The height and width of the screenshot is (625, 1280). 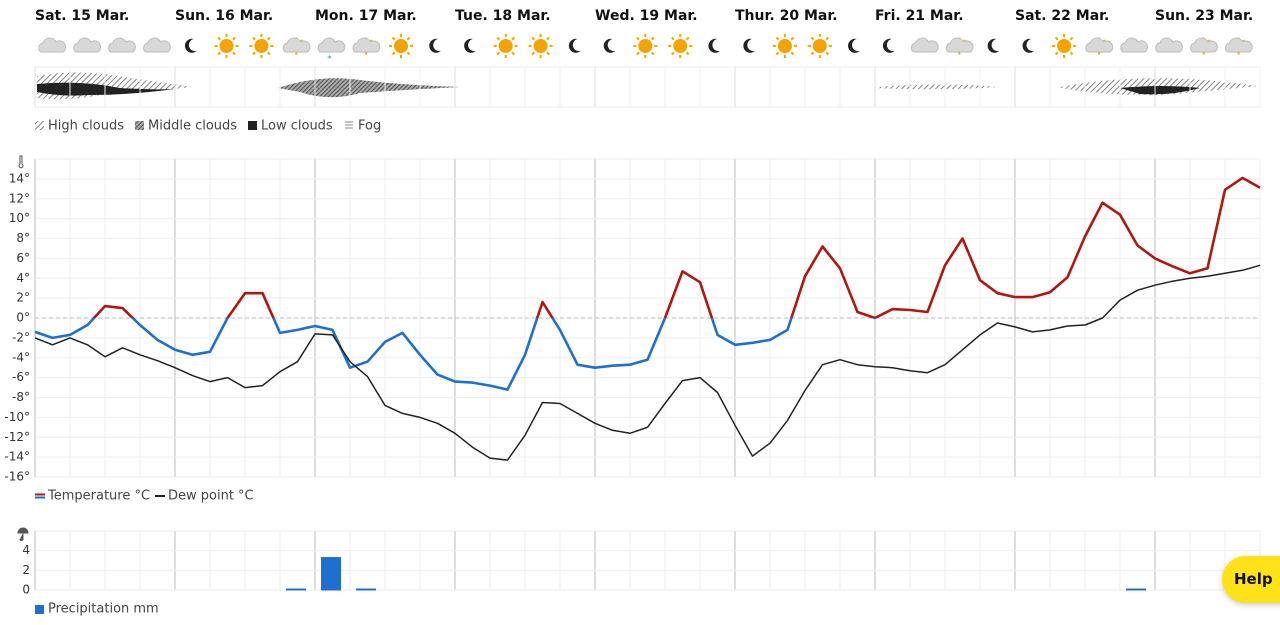 What do you see at coordinates (224, 16) in the screenshot?
I see `day-label: Sun. 16 Mar.` at bounding box center [224, 16].